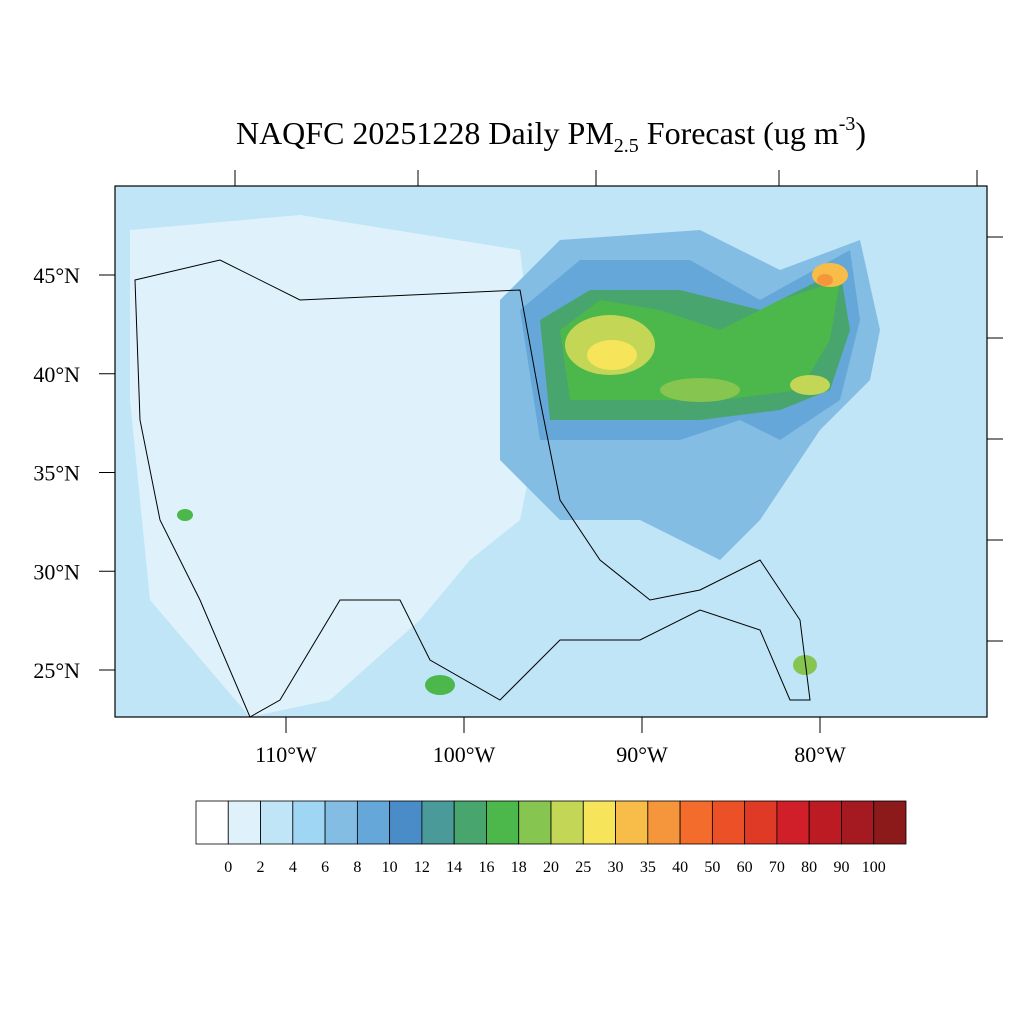 This screenshot has width=1024, height=1024. What do you see at coordinates (325, 867) in the screenshot?
I see `colorbar-label: 6` at bounding box center [325, 867].